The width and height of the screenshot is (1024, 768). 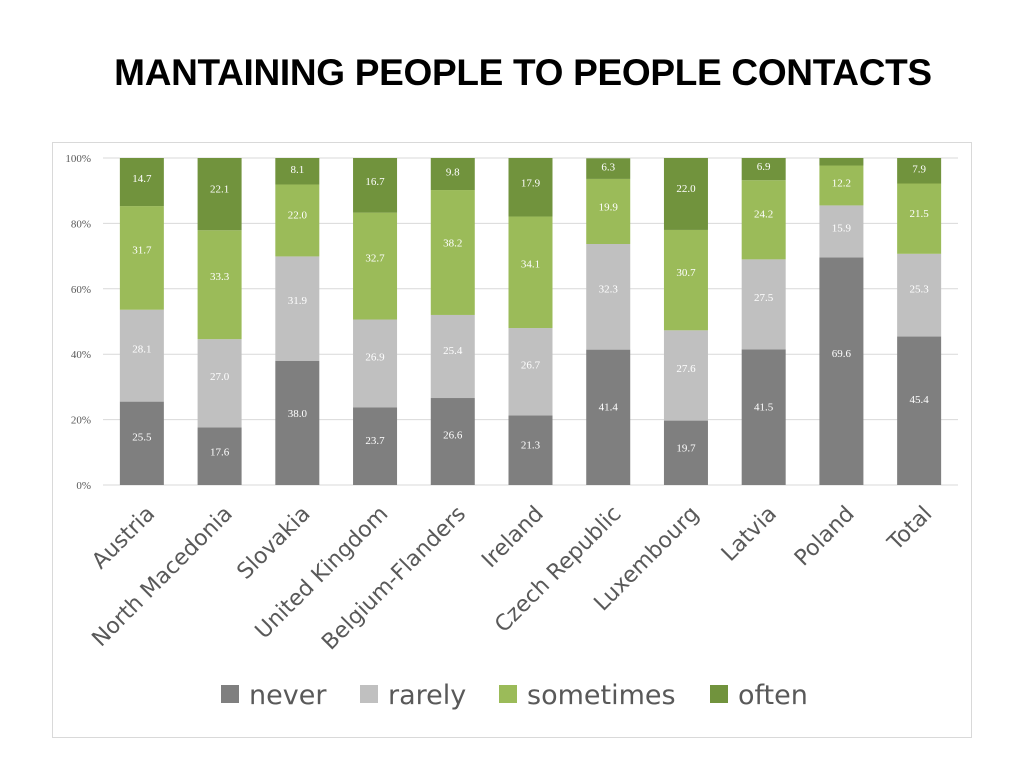 I want to click on data-label: 38.0, so click(x=298, y=414).